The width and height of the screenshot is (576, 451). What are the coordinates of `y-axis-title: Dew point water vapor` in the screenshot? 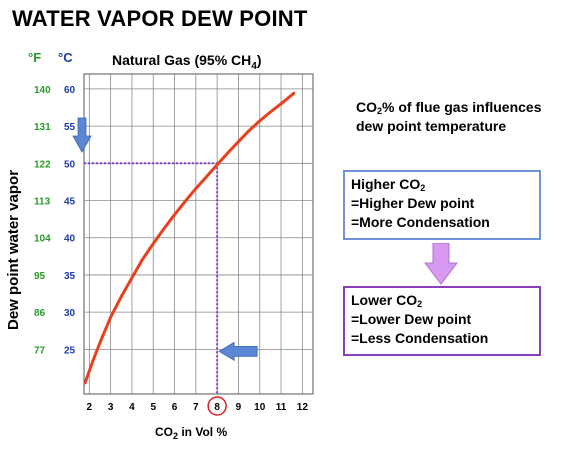 It's located at (13, 250).